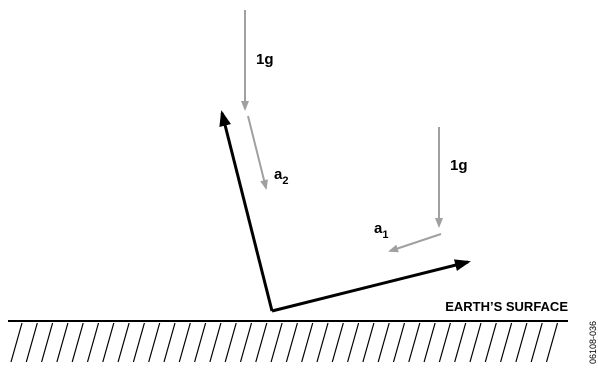 This screenshot has width=598, height=368. Describe the element at coordinates (506, 306) in the screenshot. I see `earth-surface-label: EARTH’S SURFACE` at that location.